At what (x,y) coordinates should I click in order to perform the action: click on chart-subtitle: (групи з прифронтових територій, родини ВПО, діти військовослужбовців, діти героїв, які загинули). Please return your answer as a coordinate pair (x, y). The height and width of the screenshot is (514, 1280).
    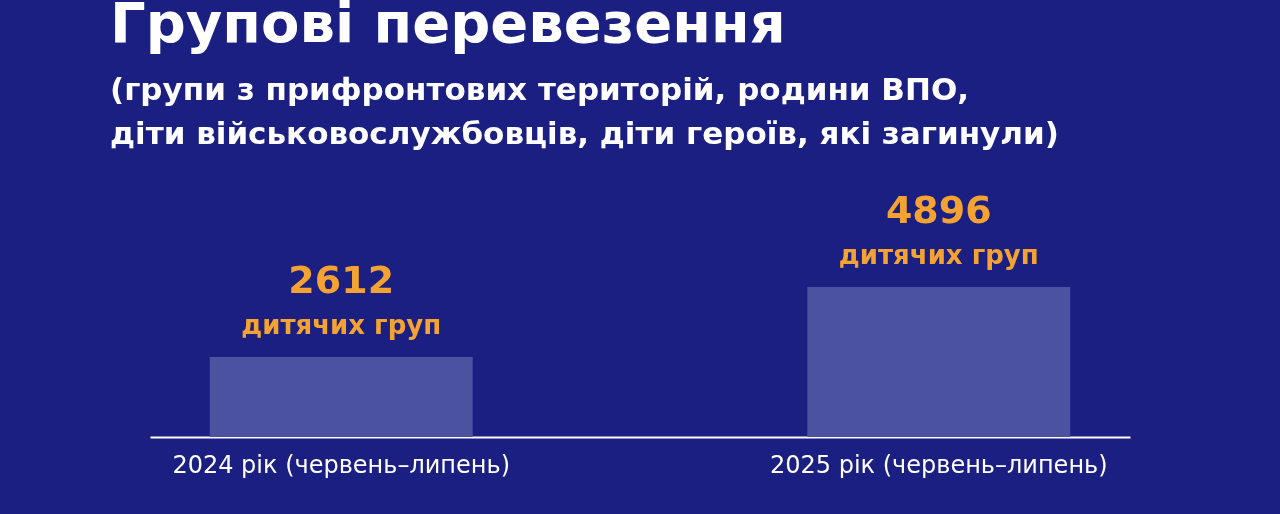
    Looking at the image, I should click on (584, 111).